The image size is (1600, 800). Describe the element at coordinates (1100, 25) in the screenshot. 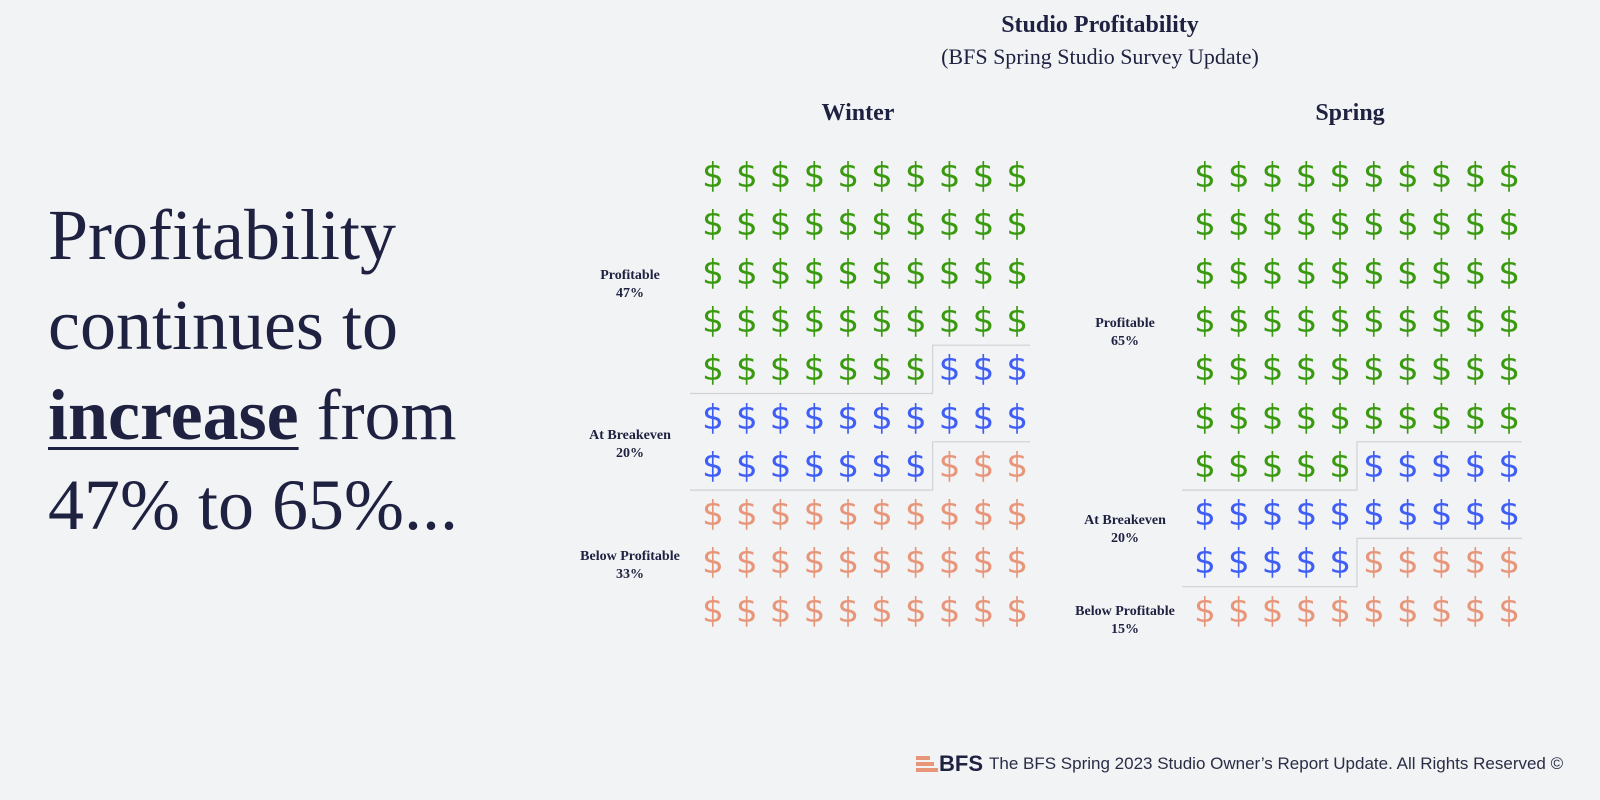

I see `chart-title: Studio Profitability` at that location.